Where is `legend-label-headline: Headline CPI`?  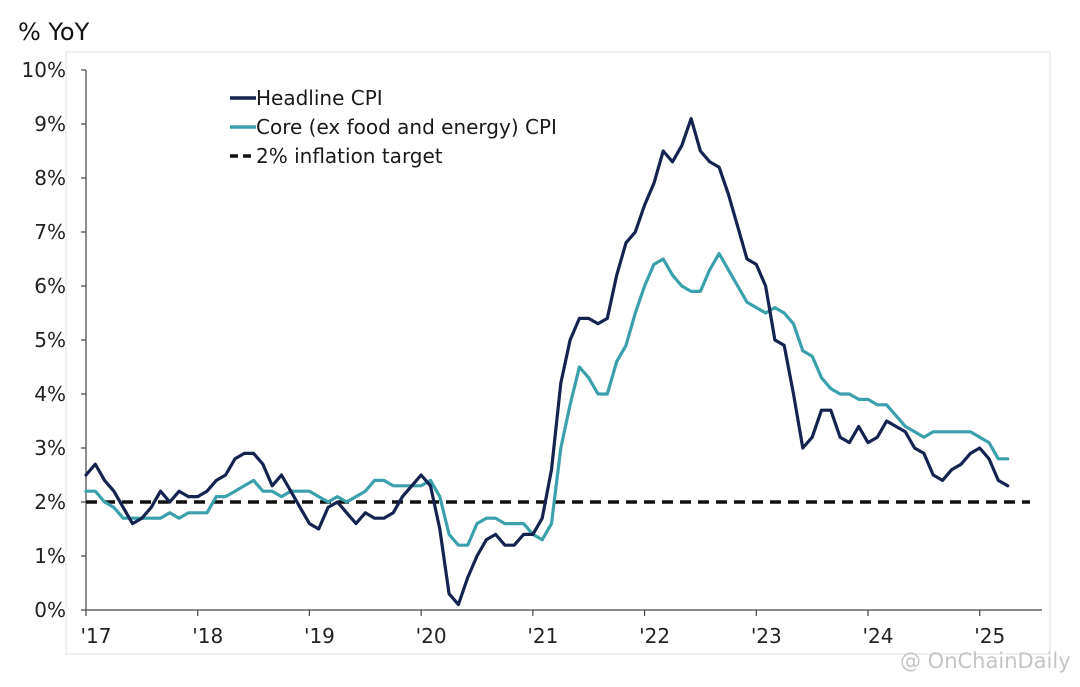
legend-label-headline: Headline CPI is located at coordinates (319, 98).